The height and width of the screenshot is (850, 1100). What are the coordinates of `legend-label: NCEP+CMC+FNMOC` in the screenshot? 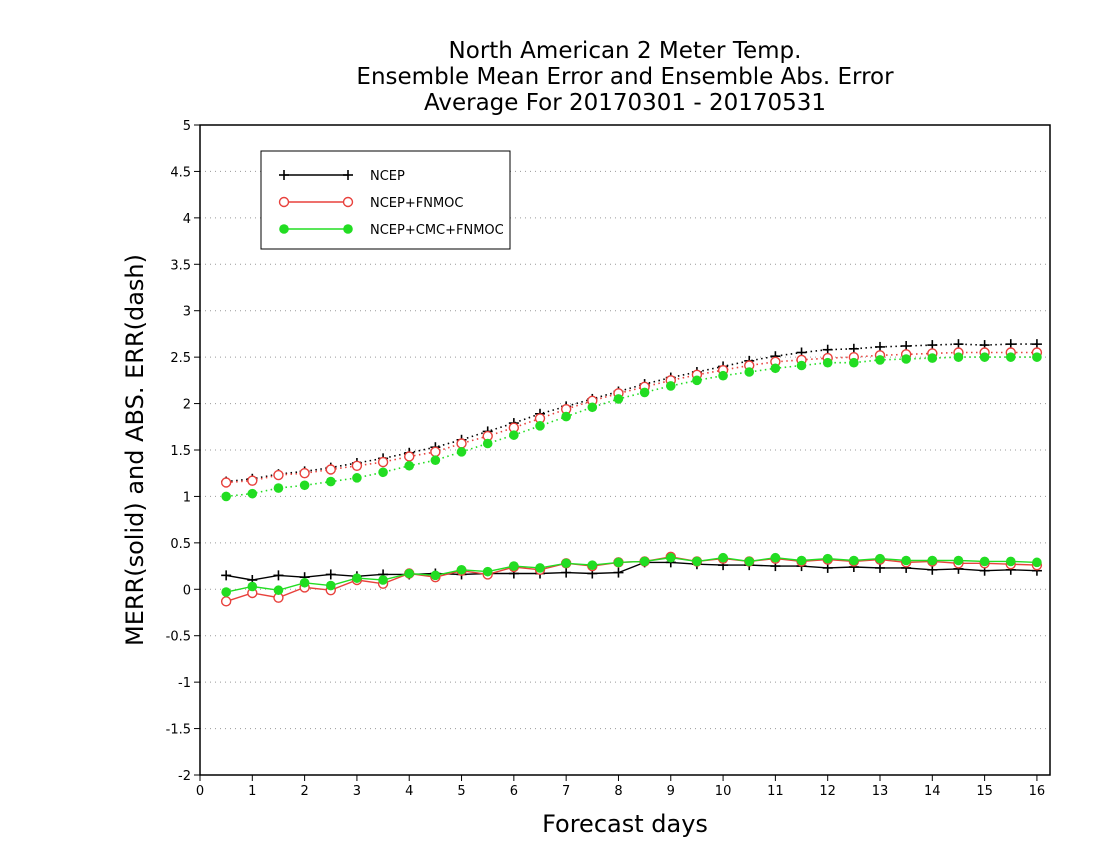 It's located at (437, 230).